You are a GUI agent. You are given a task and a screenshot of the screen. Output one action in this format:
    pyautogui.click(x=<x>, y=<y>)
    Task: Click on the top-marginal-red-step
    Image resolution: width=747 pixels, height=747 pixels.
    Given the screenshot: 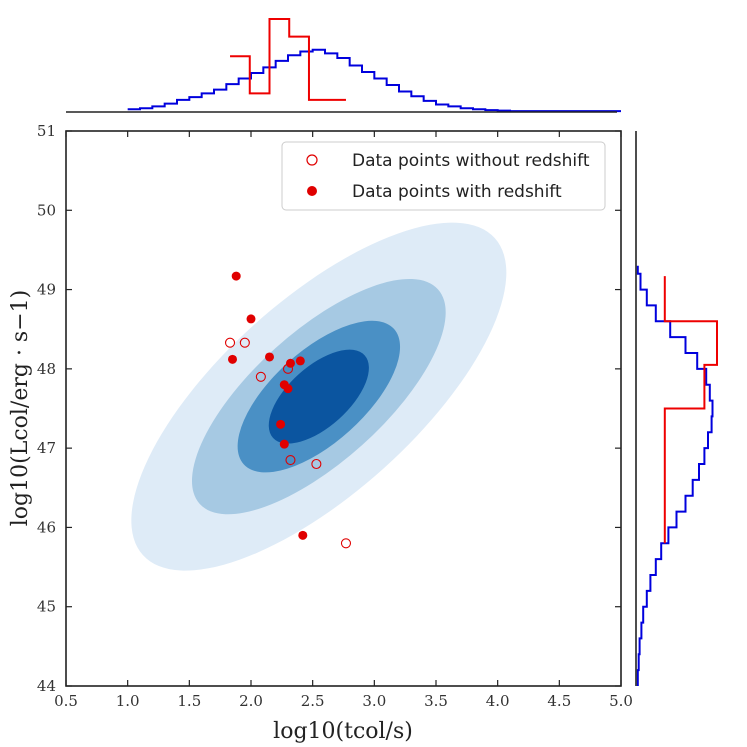 What is the action you would take?
    pyautogui.click(x=288, y=59)
    